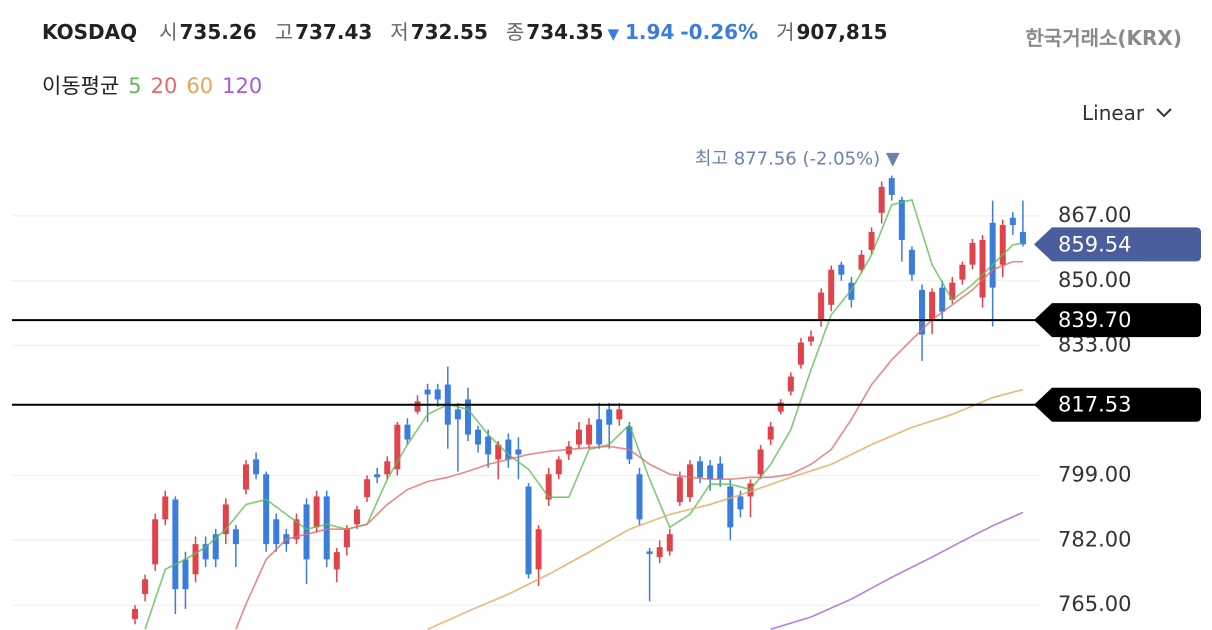  Describe the element at coordinates (168, 32) in the screenshot. I see `label: 시` at that location.